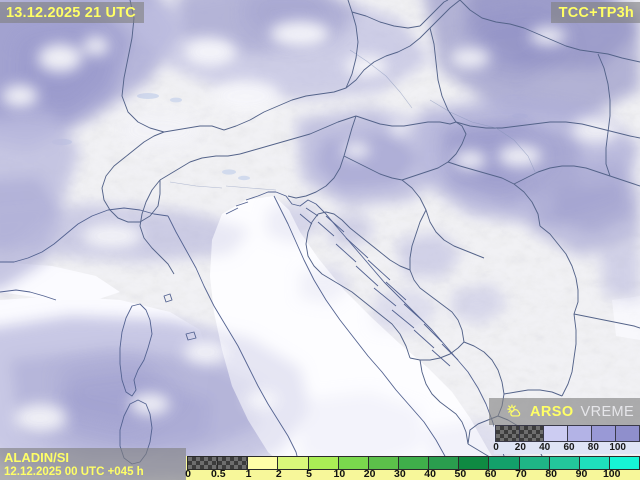  Describe the element at coordinates (278, 474) in the screenshot. I see `precip-legend-tick: 2` at that location.